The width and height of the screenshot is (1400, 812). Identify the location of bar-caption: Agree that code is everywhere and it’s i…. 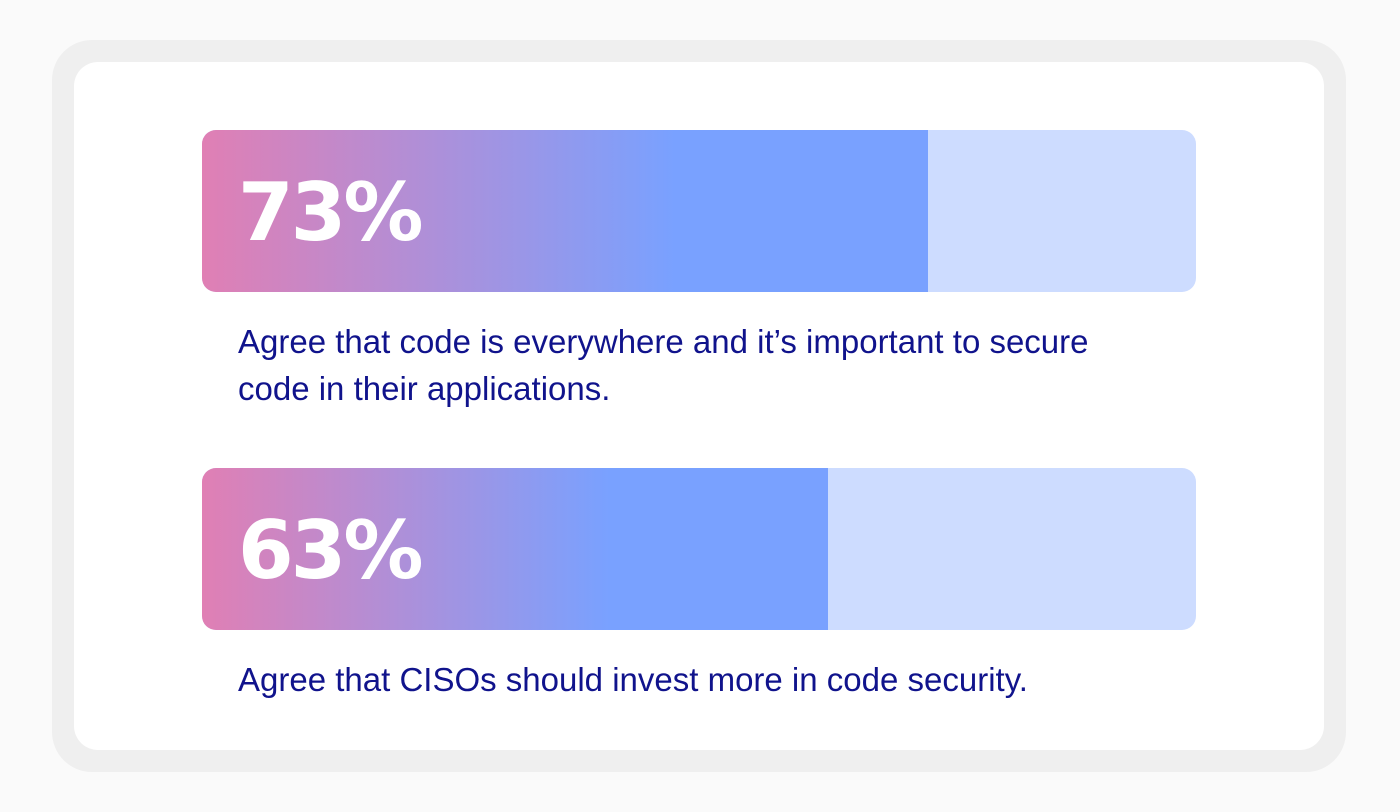
(663, 365).